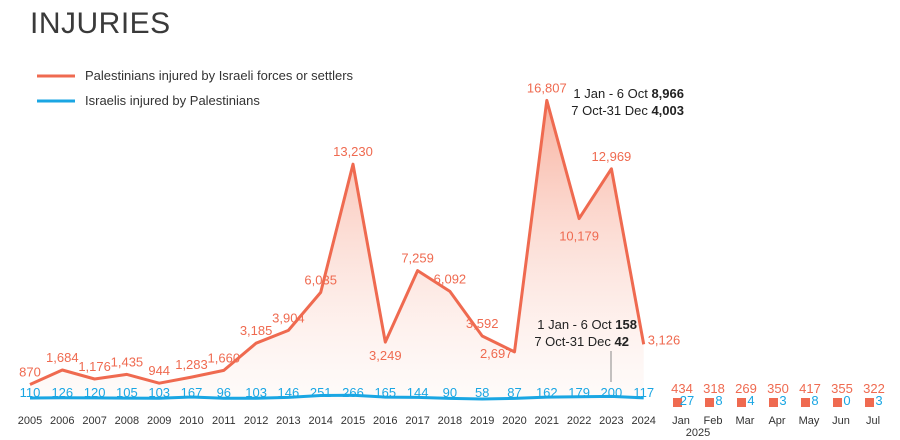  Describe the element at coordinates (191, 421) in the screenshot. I see `tick-2010: 2010` at that location.